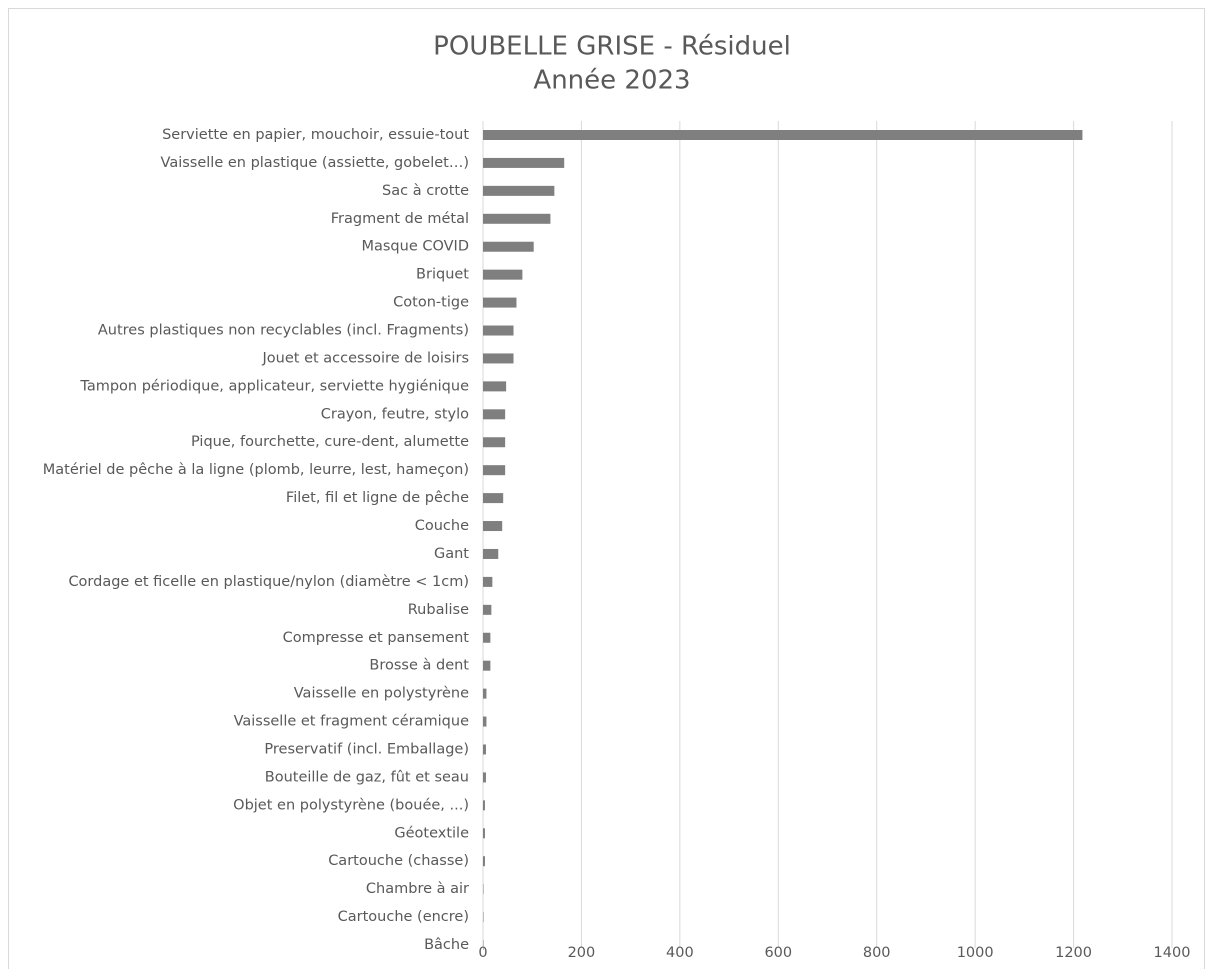  I want to click on y-tick-label: Briquet, so click(442, 275).